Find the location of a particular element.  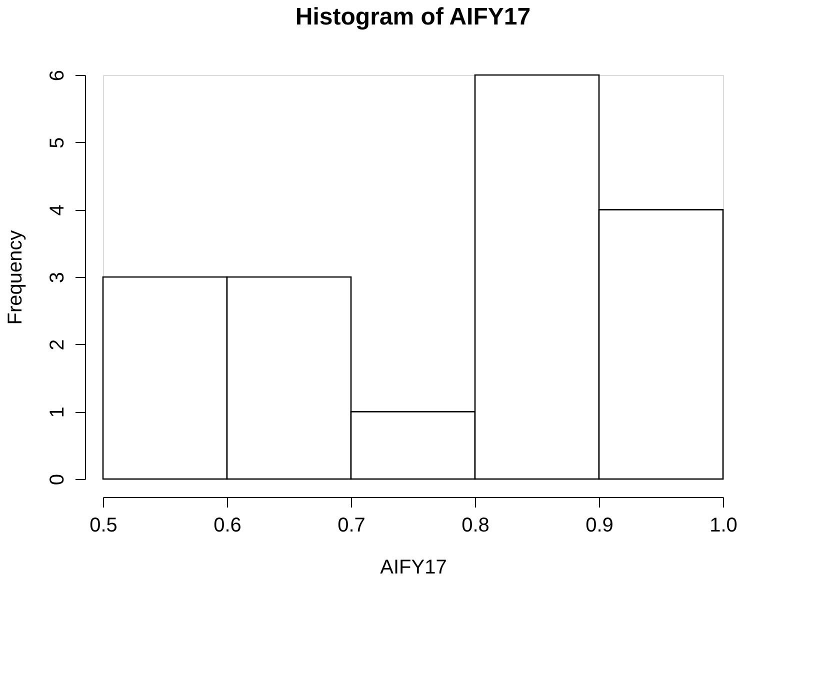

x-tick-label: 0.8 is located at coordinates (476, 525).